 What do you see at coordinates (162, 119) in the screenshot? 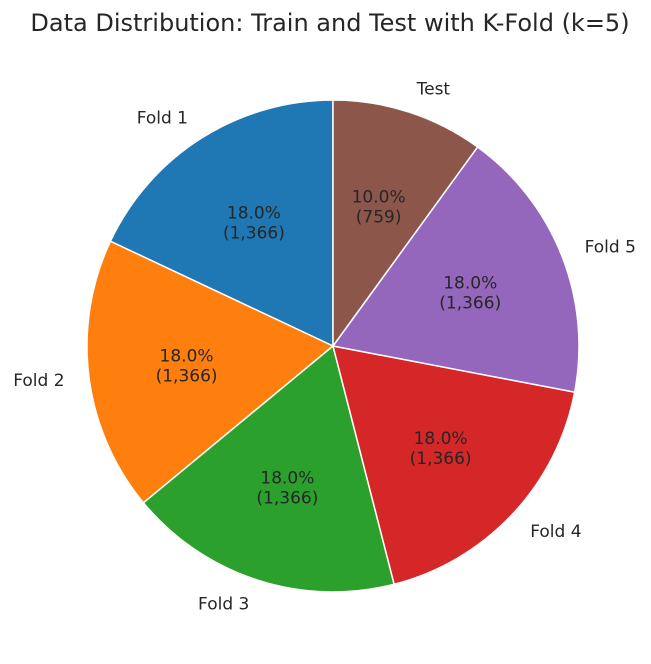
I see `slice-label-fold-1: Fold 1` at bounding box center [162, 119].